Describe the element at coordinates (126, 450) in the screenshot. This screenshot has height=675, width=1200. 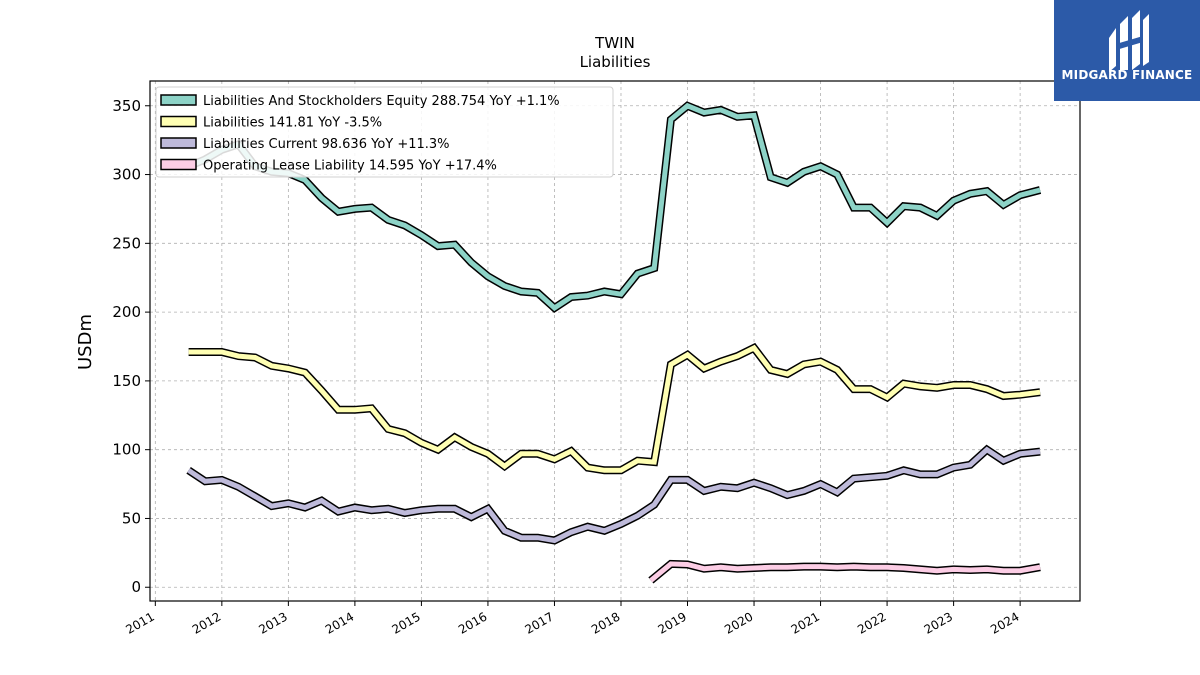
I see `y-tick-label: 100` at that location.